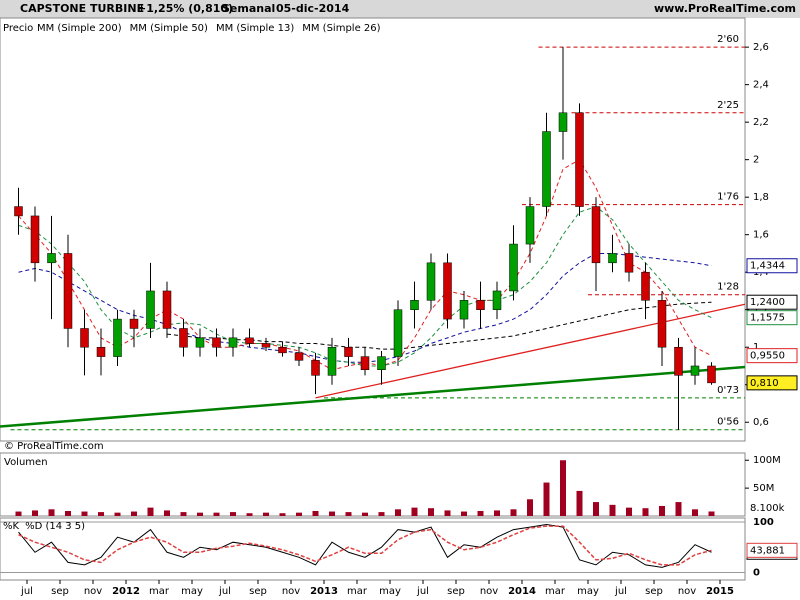 The width and height of the screenshot is (800, 600). Describe the element at coordinates (756, 160) in the screenshot. I see `y-tick-label: 2` at that location.